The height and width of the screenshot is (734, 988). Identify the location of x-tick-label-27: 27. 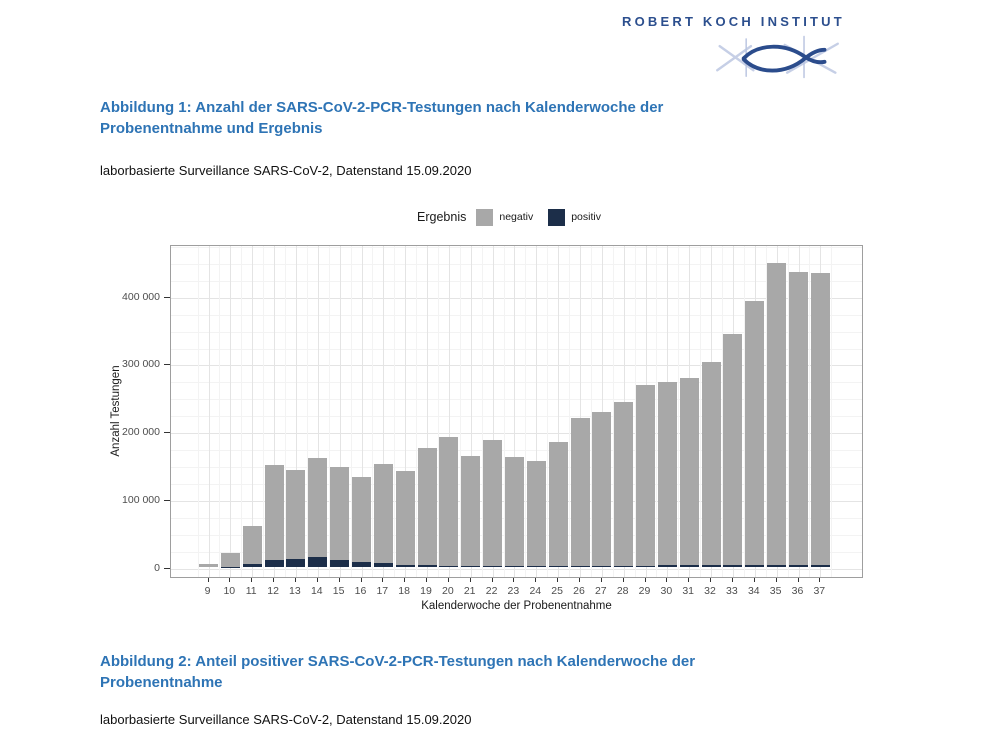
(600, 591).